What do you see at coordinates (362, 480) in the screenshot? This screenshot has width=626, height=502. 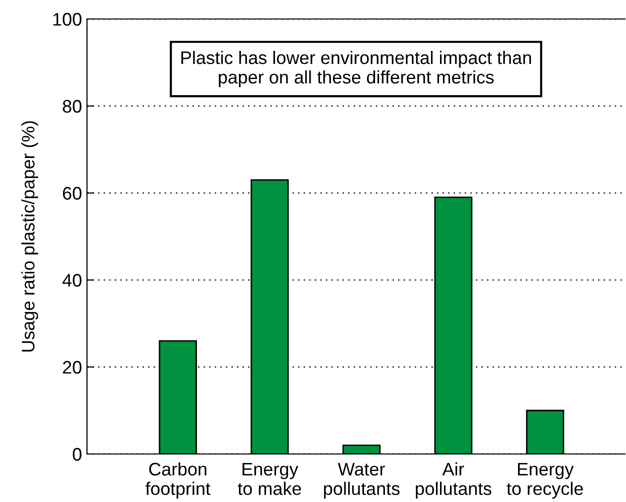 I see `x-tick-label: Water pollutants` at bounding box center [362, 480].